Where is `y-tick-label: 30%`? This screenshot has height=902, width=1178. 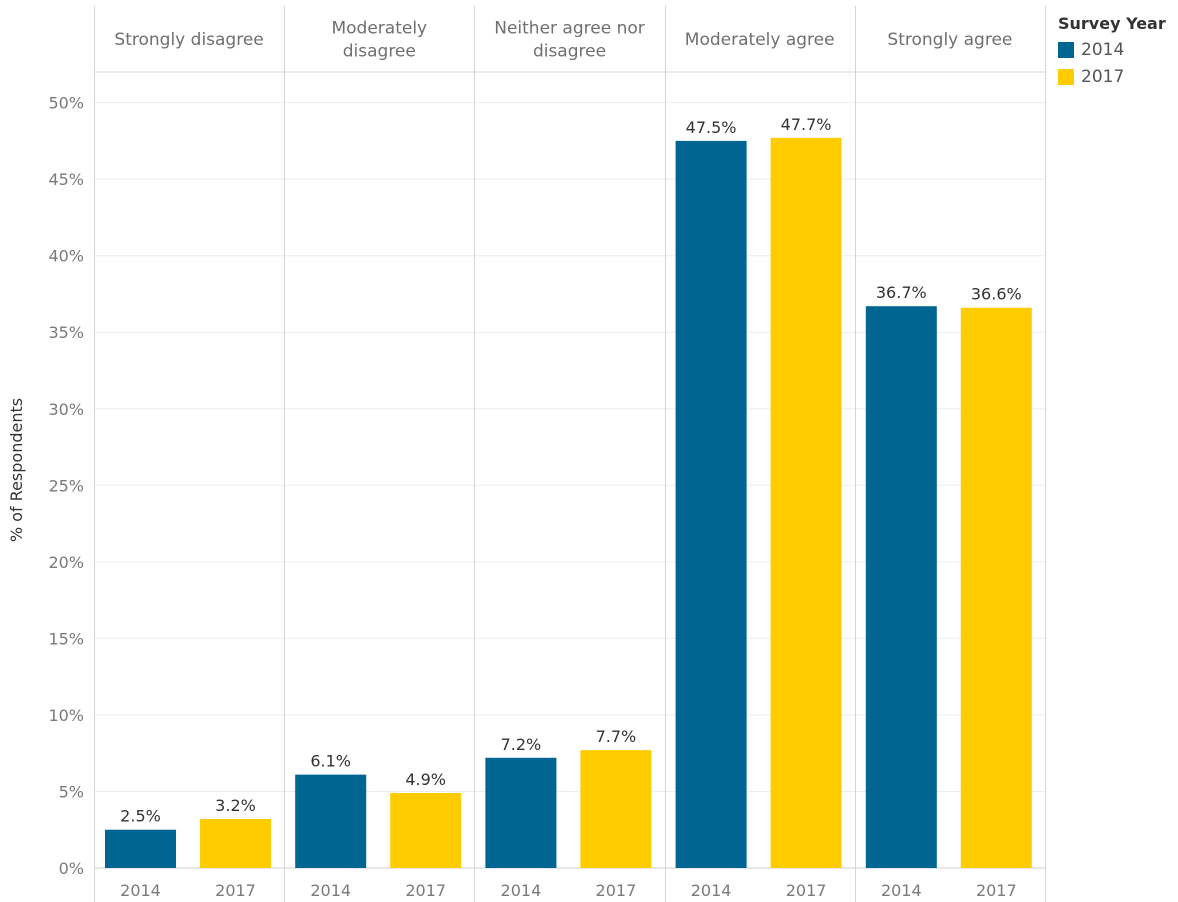
y-tick-label: 30% is located at coordinates (66, 409).